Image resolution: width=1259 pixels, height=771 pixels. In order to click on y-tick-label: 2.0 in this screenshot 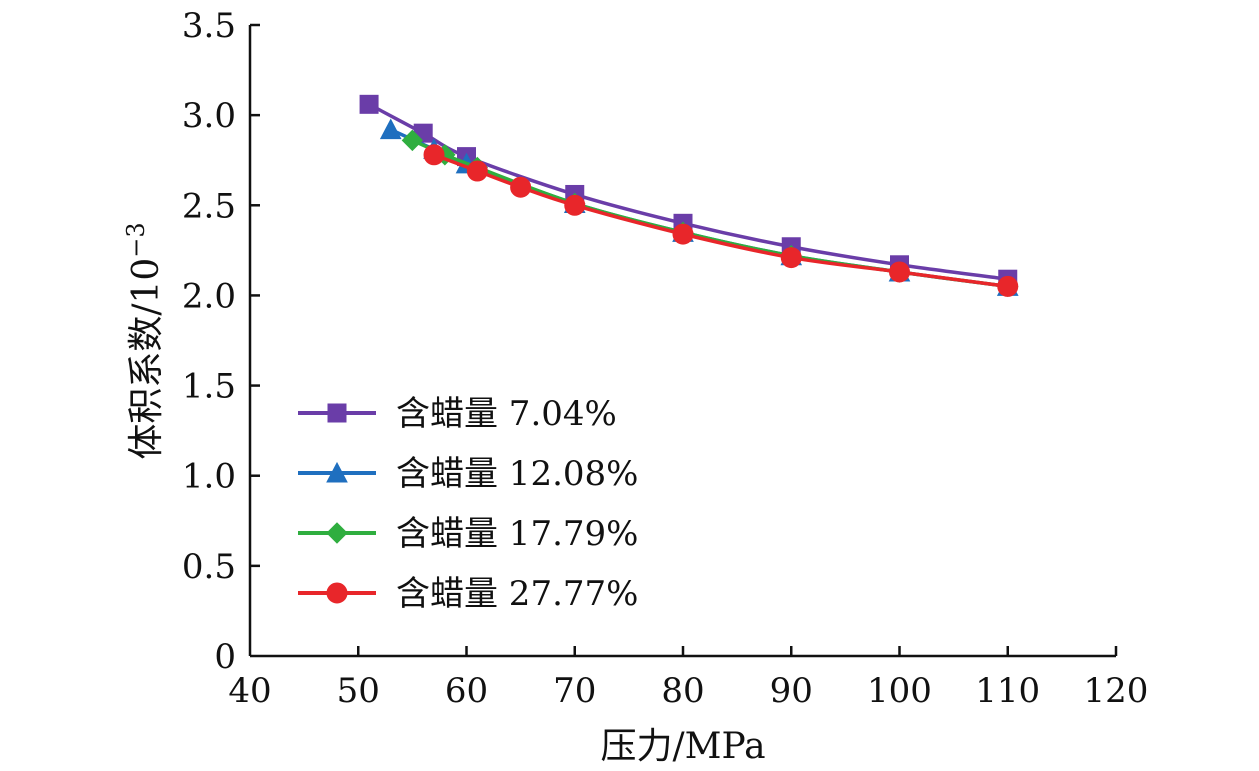, I will do `click(209, 296)`.